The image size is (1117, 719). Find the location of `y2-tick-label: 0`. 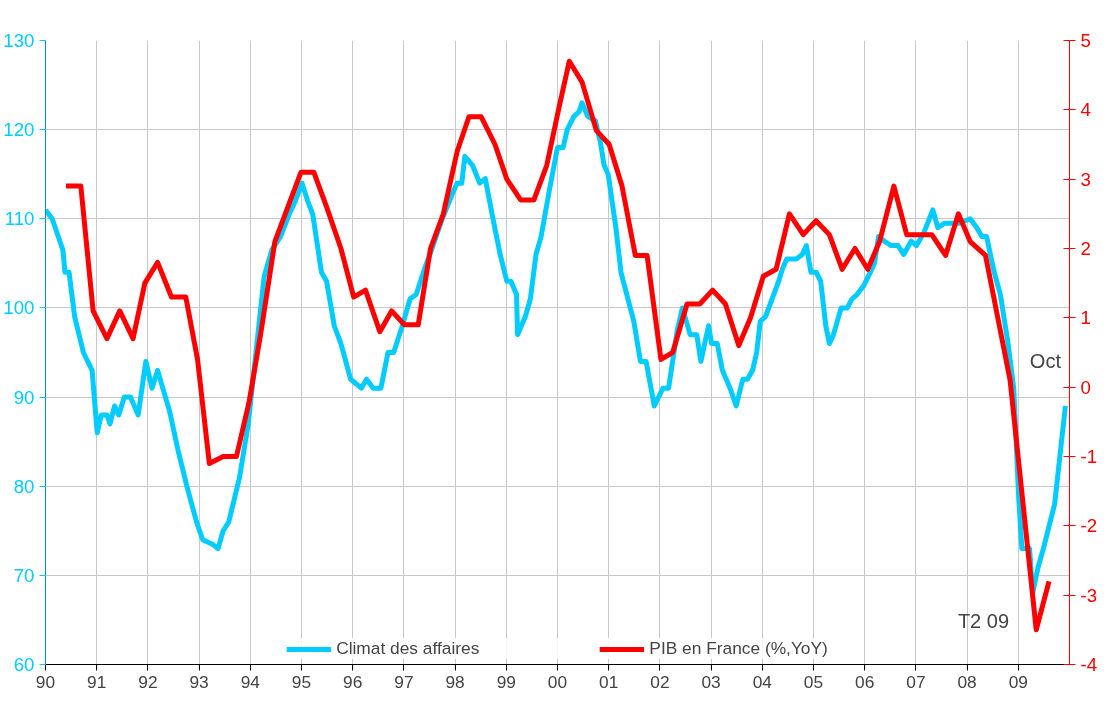

y2-tick-label: 0 is located at coordinates (1085, 387).